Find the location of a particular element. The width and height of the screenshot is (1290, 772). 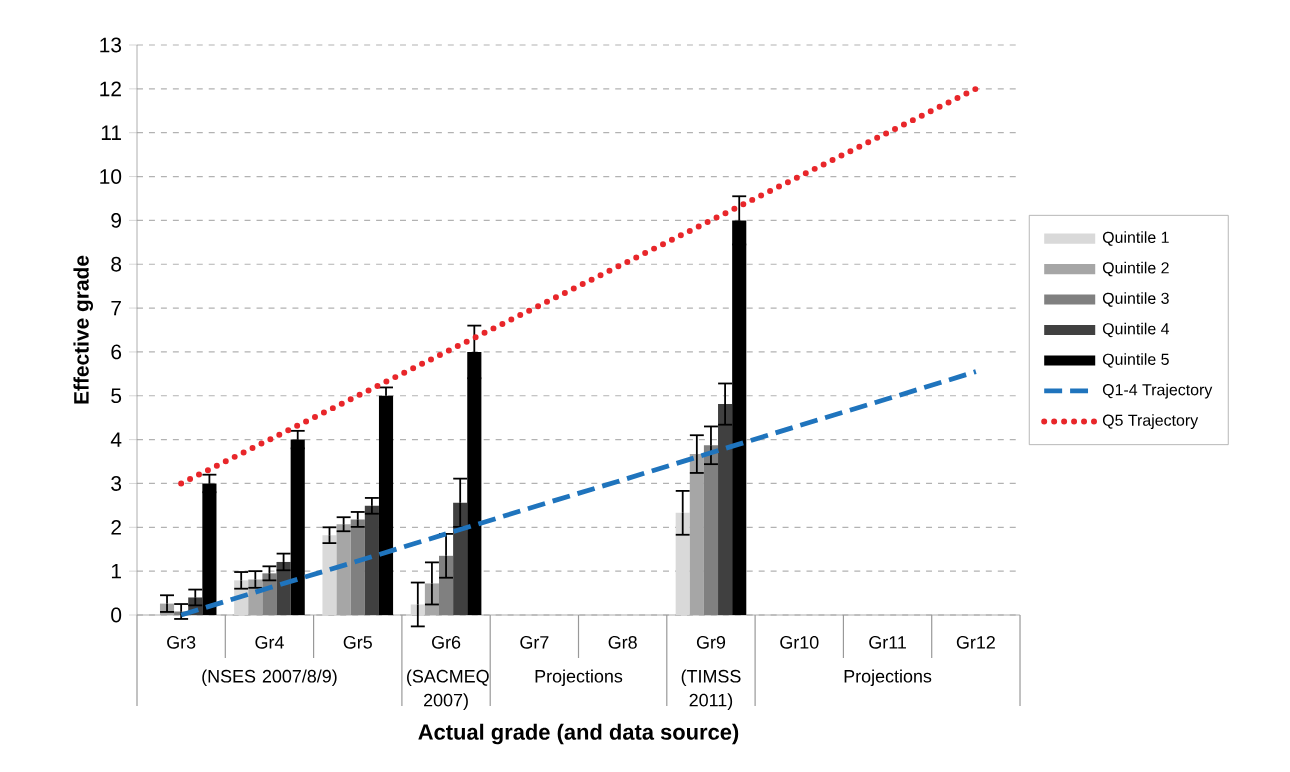

x-tick-label: Gr7 is located at coordinates (534, 642).